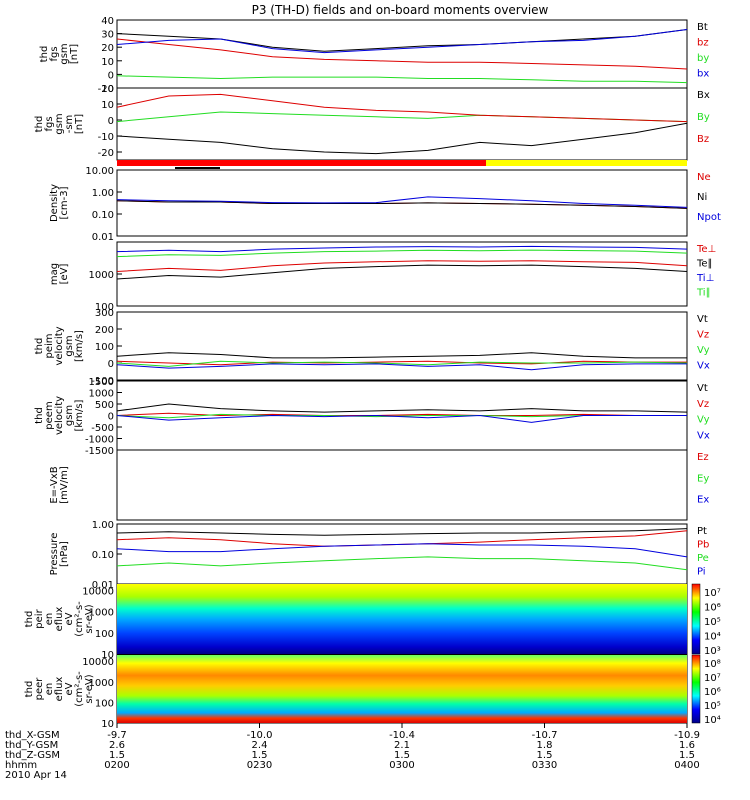 The height and width of the screenshot is (800, 750). Describe the element at coordinates (49, 123) in the screenshot. I see `y-axis-label: fgs` at that location.